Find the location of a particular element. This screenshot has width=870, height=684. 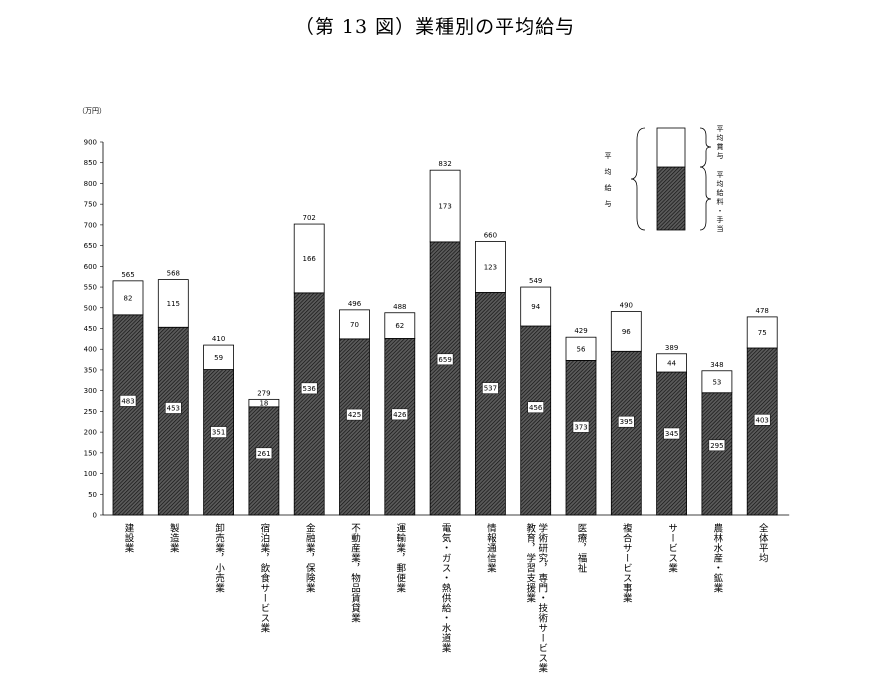

y-tick-label: 250 is located at coordinates (90, 412).